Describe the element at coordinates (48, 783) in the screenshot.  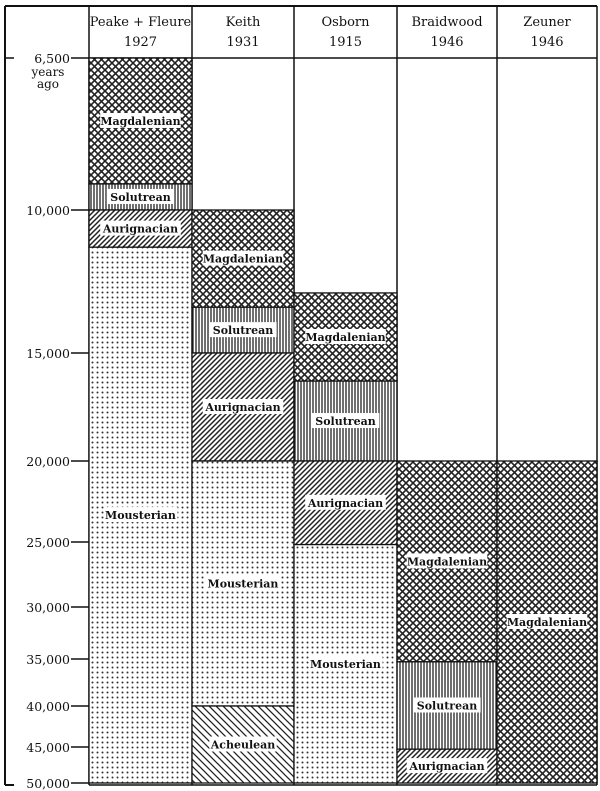
I see `y-tick-label: 50,000` at that location.